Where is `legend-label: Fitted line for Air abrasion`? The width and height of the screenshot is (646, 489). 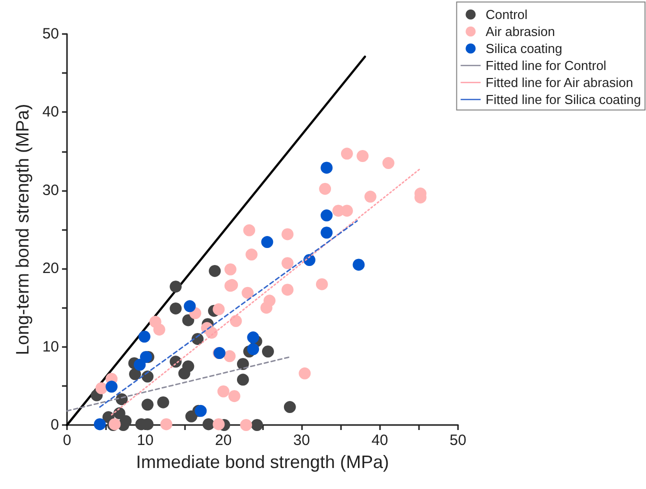
legend-label: Fitted line for Air abrasion is located at coordinates (560, 82).